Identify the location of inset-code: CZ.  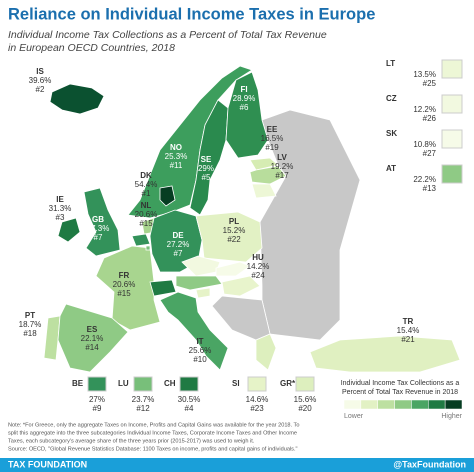
(391, 98).